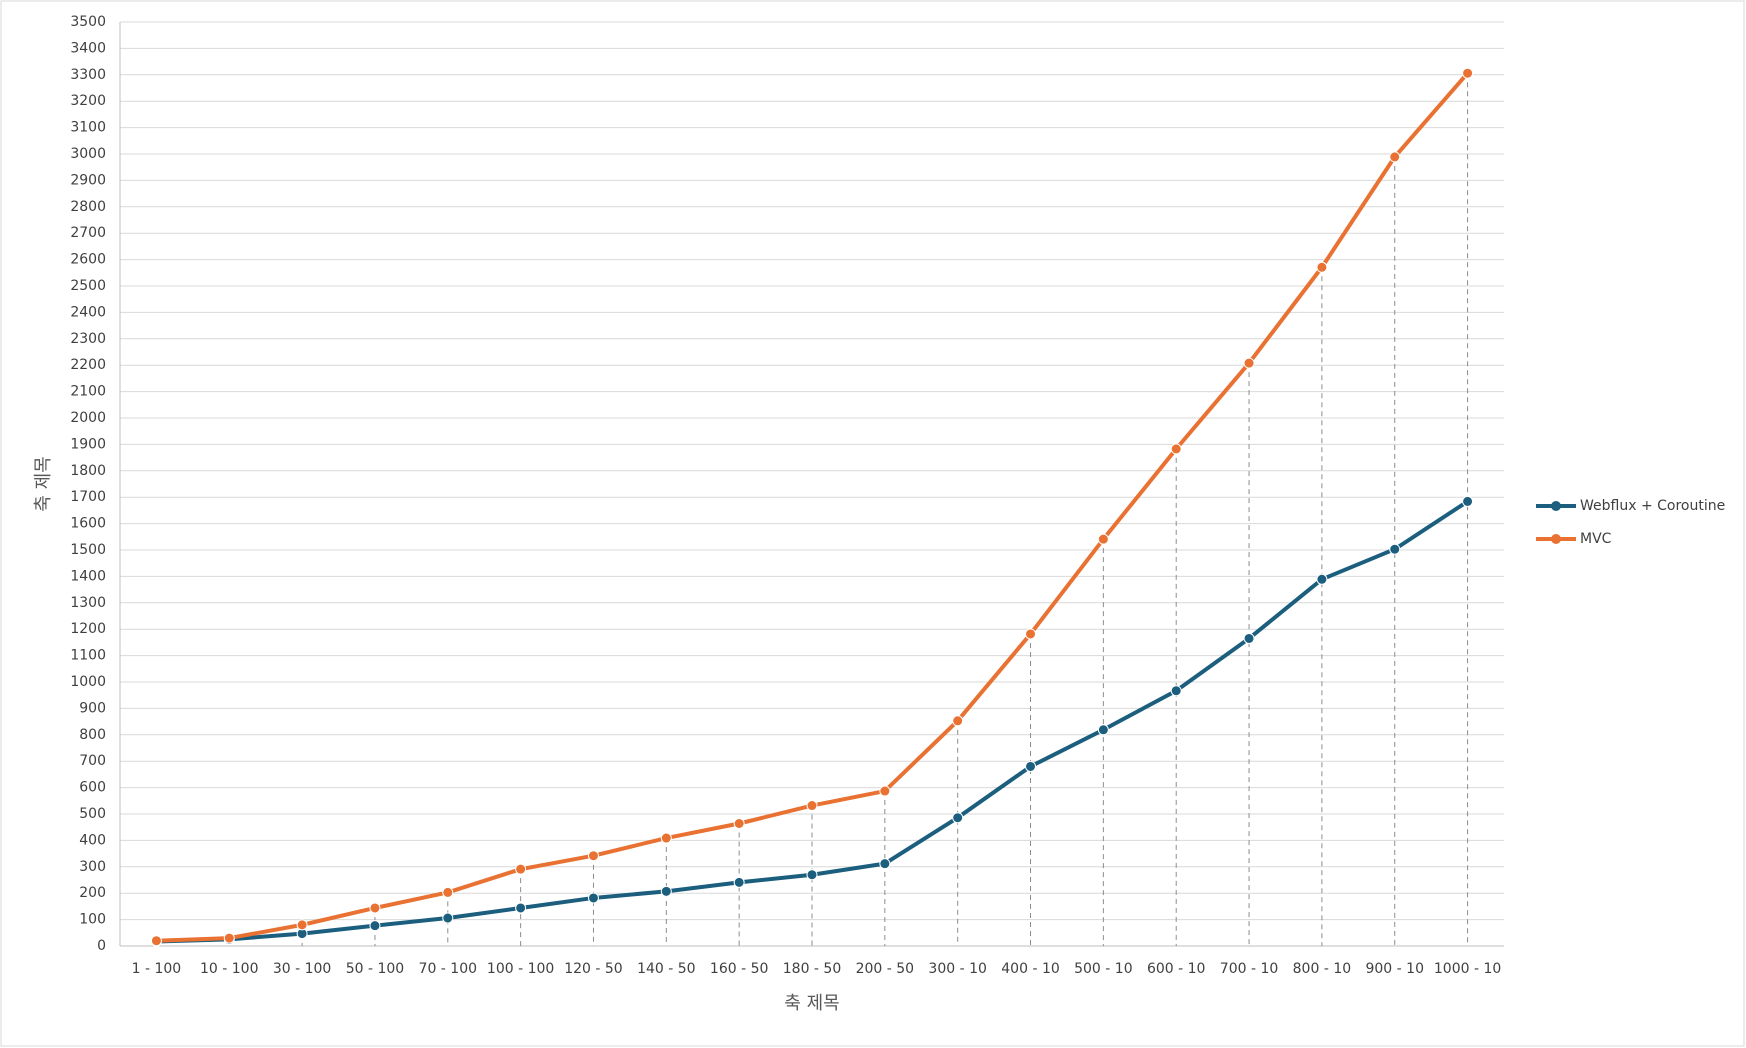 This screenshot has width=1746, height=1048. What do you see at coordinates (1652, 506) in the screenshot?
I see `legend-label: Webflux + Coroutine` at bounding box center [1652, 506].